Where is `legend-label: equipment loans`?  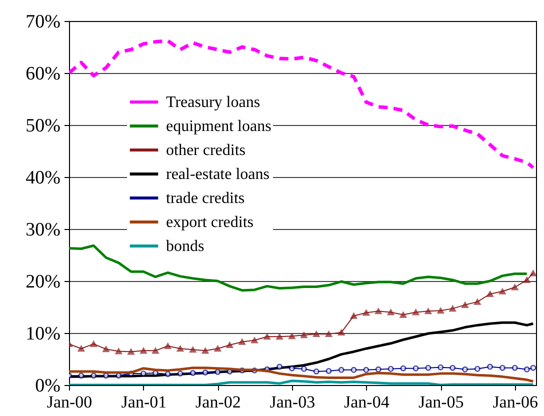 legend-label: equipment loans is located at coordinates (219, 126).